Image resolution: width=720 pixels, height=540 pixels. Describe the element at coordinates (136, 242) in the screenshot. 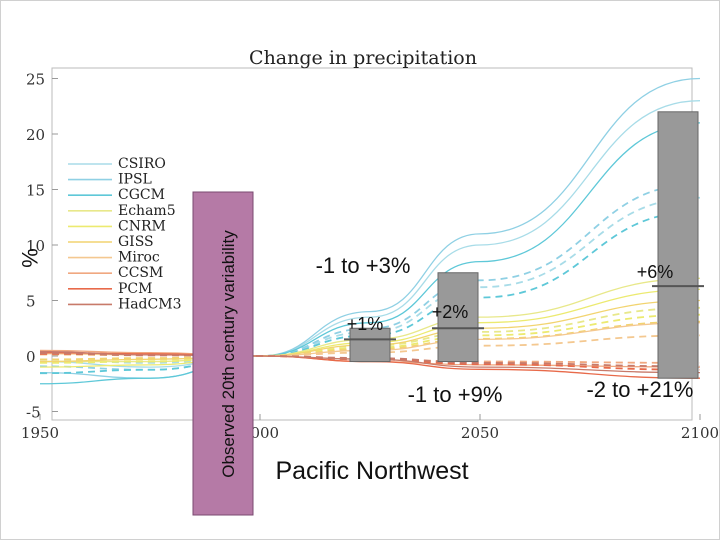

I see `legend-label: GISS` at that location.